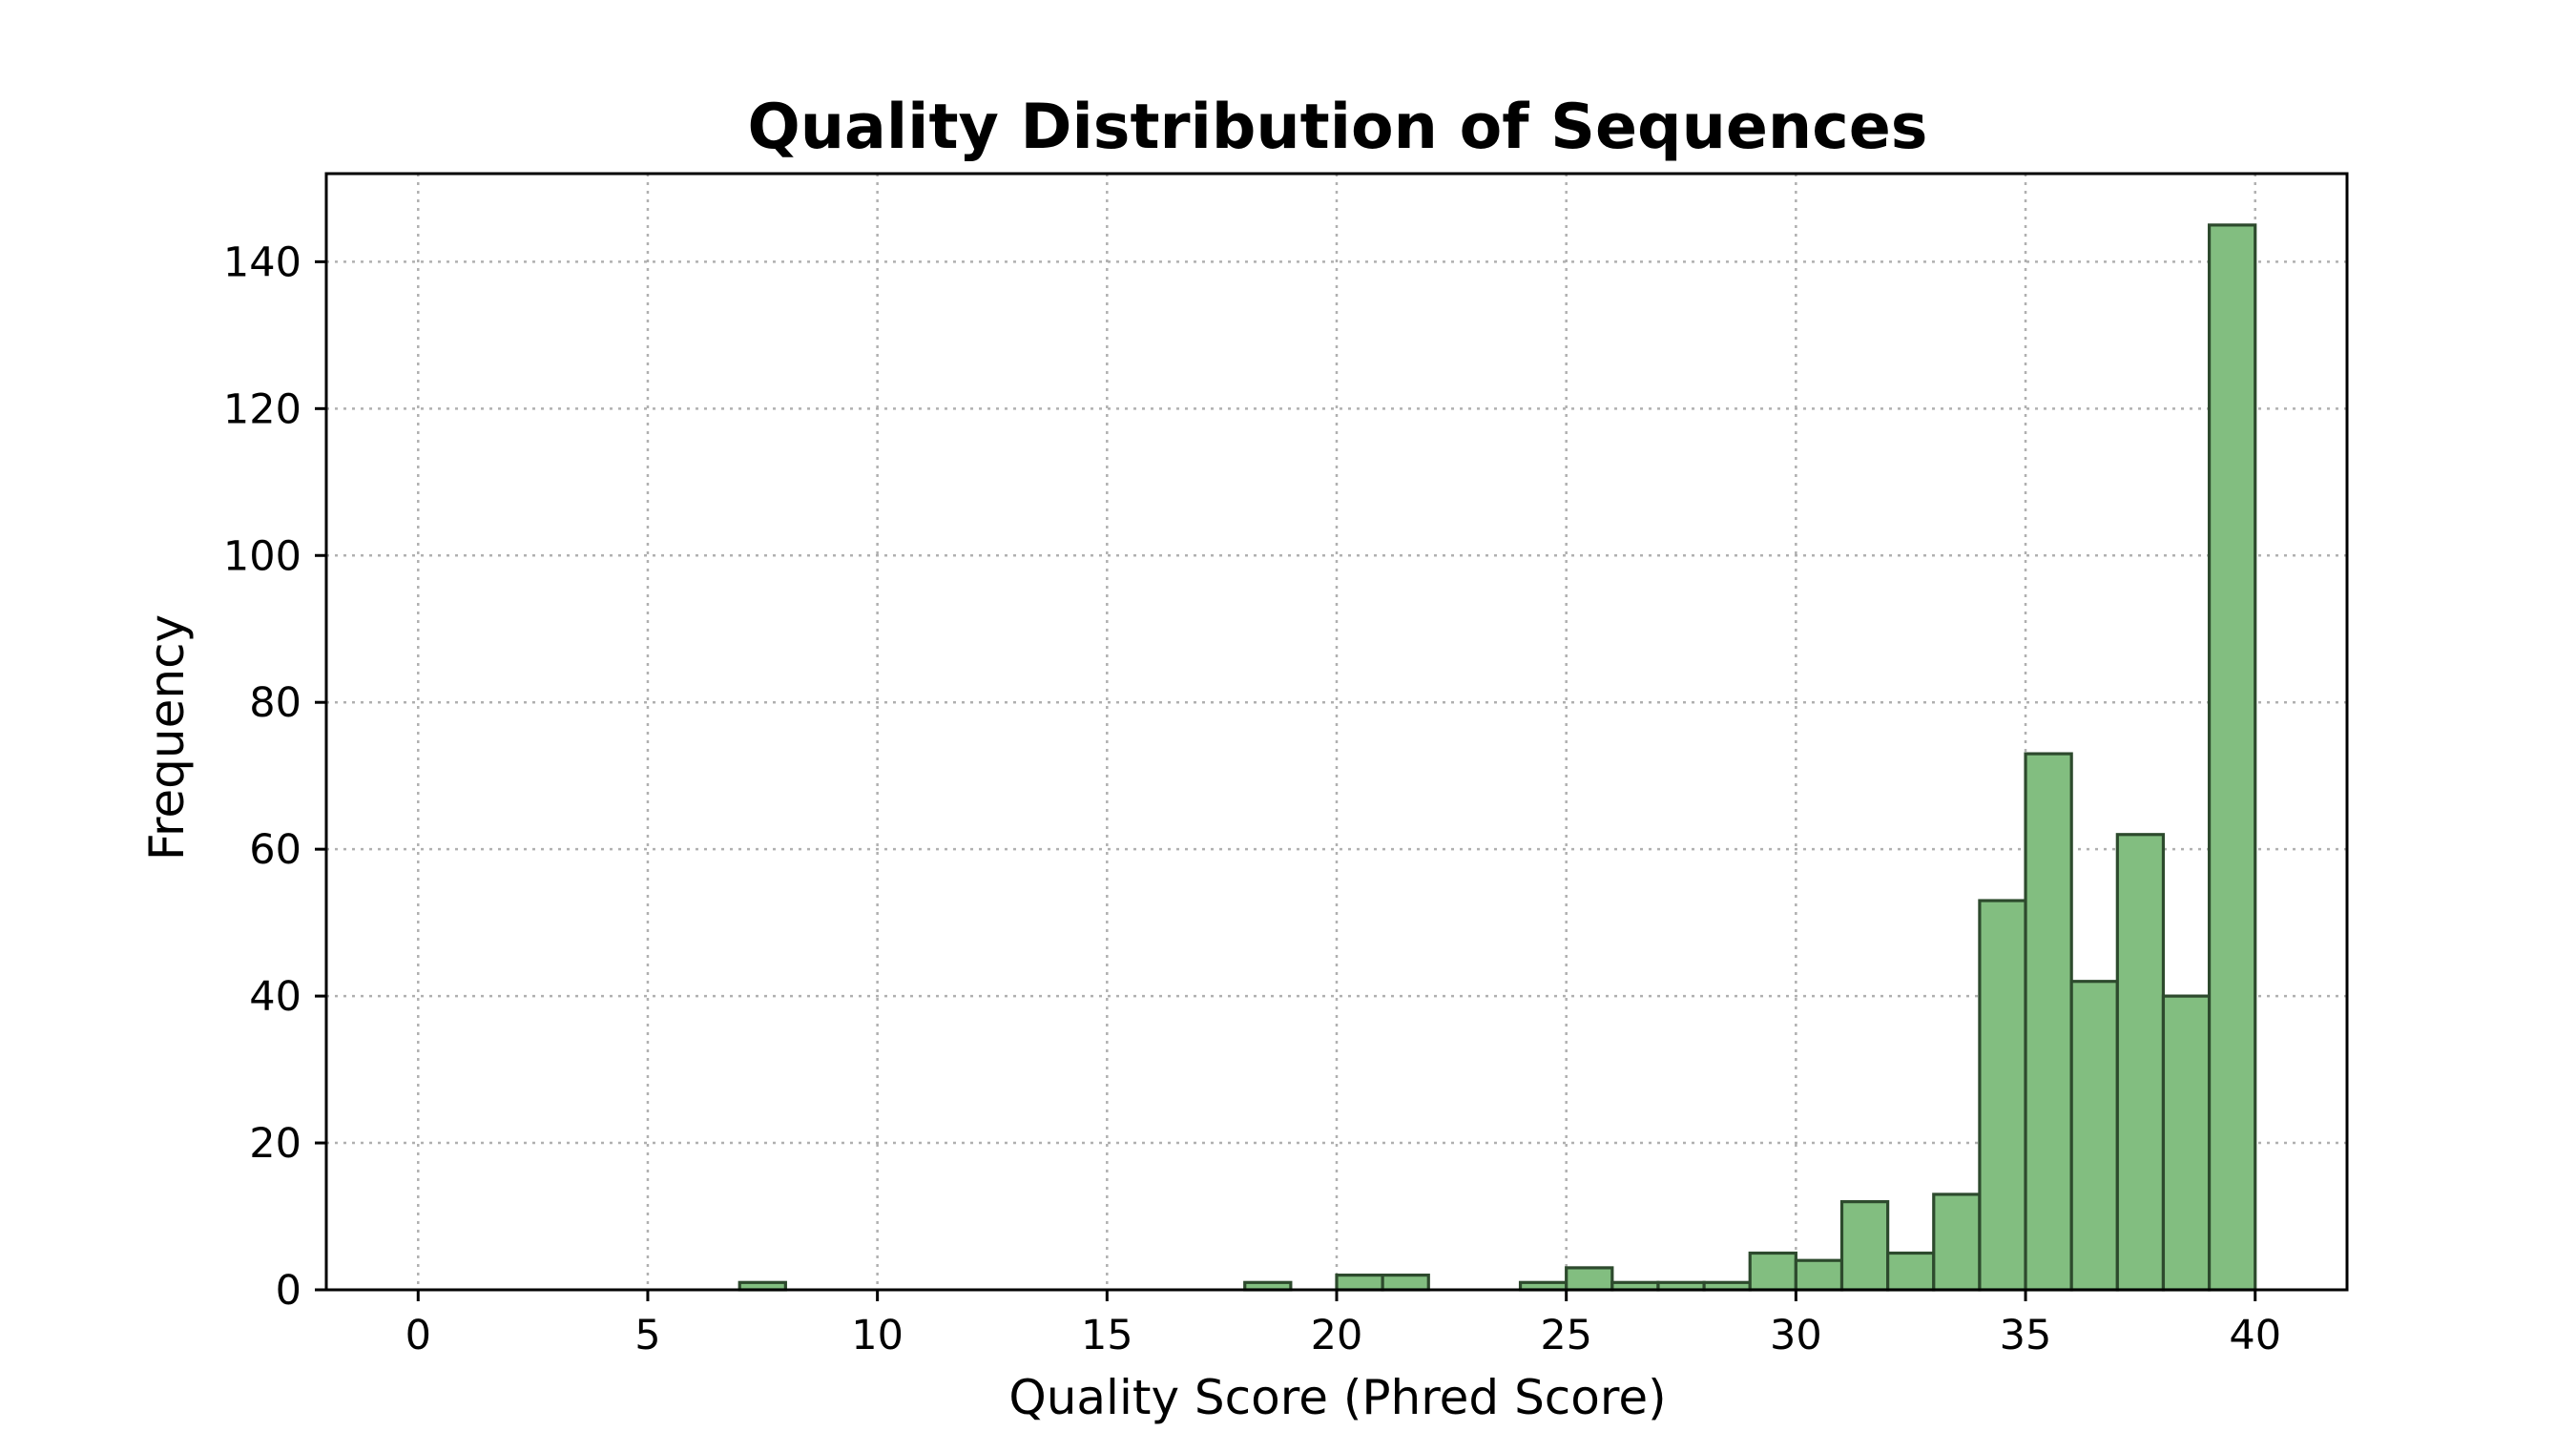 This screenshot has width=2576, height=1431. I want to click on y-tick-label: 80, so click(275, 703).